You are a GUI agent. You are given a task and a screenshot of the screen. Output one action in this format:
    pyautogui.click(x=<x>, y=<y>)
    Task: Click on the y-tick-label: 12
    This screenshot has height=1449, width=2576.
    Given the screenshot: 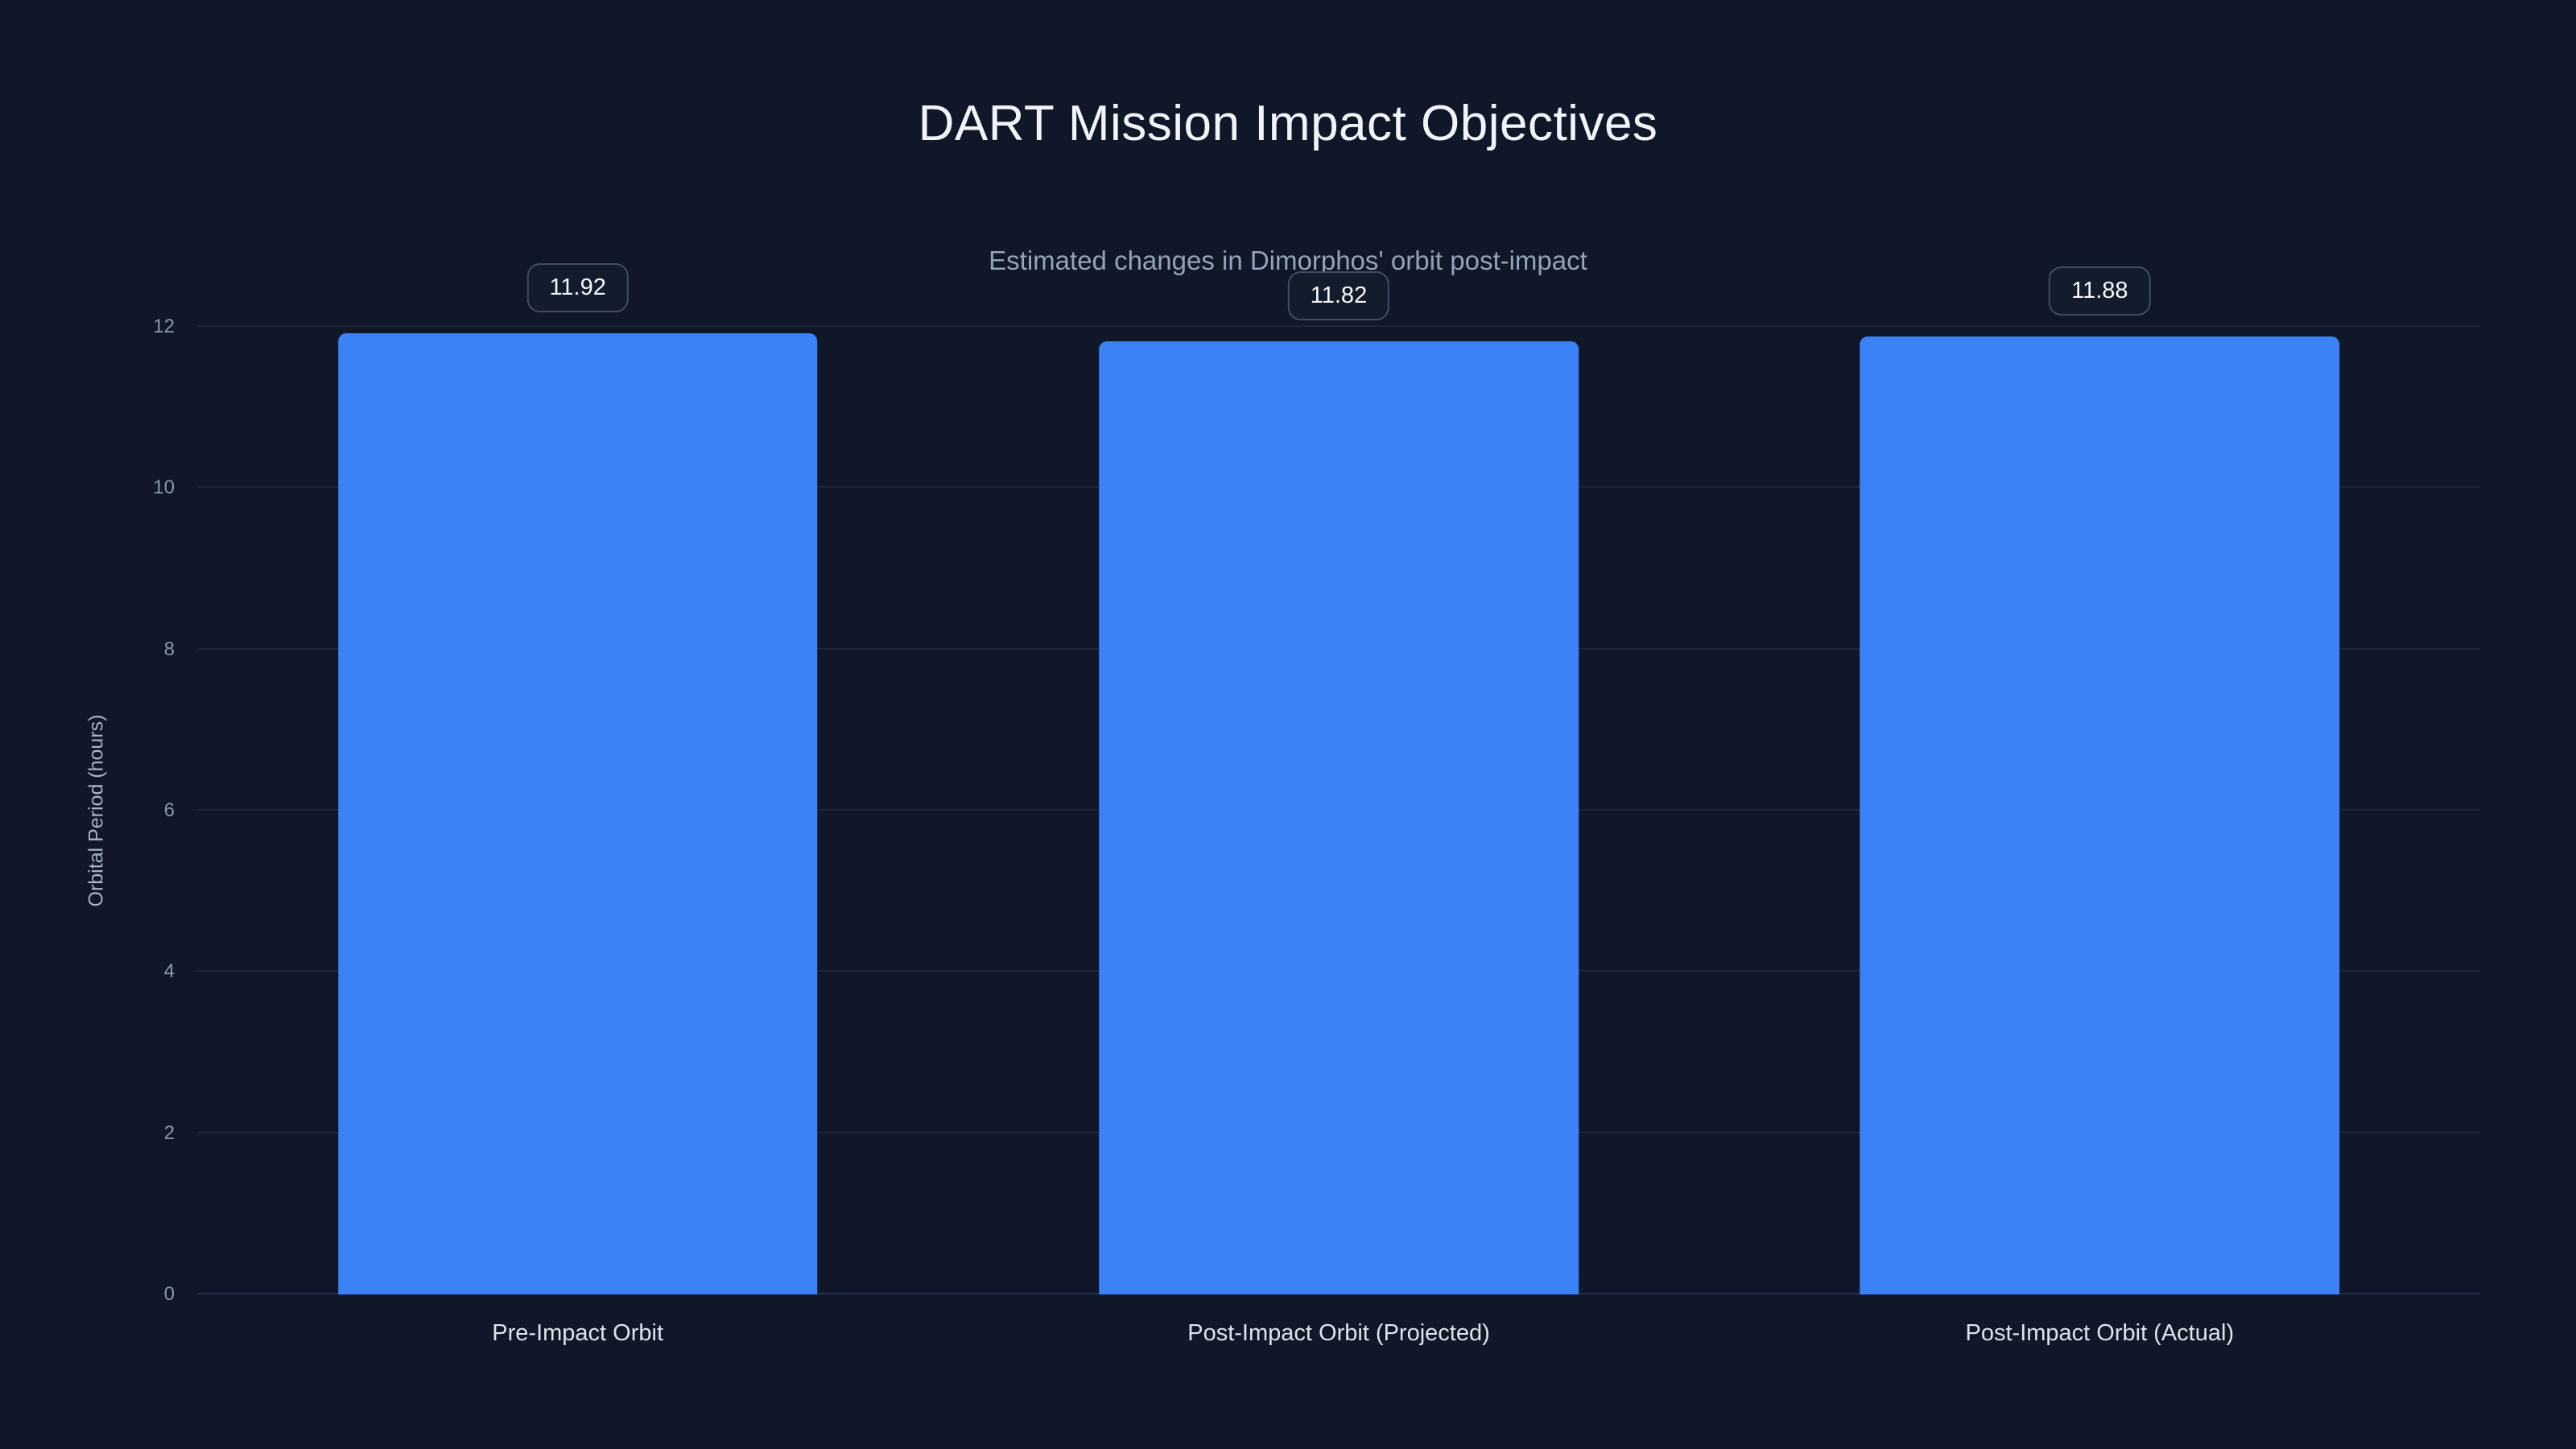 What is the action you would take?
    pyautogui.click(x=164, y=326)
    